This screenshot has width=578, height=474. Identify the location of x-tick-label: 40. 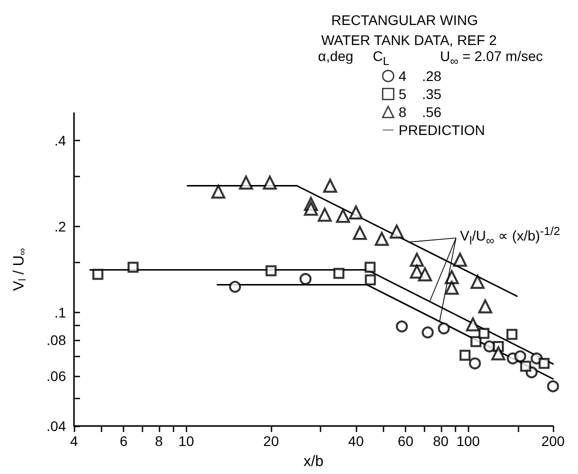
(356, 441).